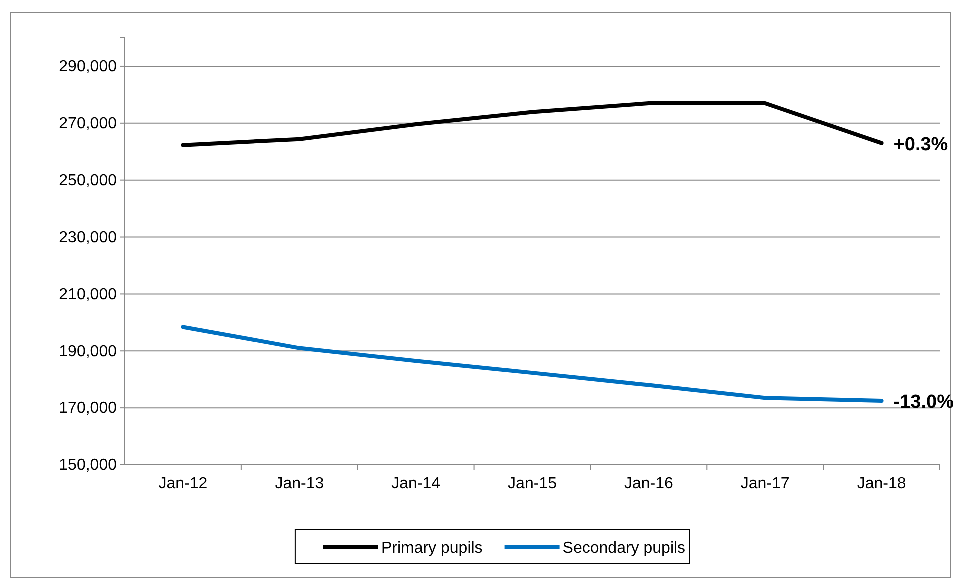 The height and width of the screenshot is (579, 963). I want to click on x-tick-label: Jan-12, so click(183, 483).